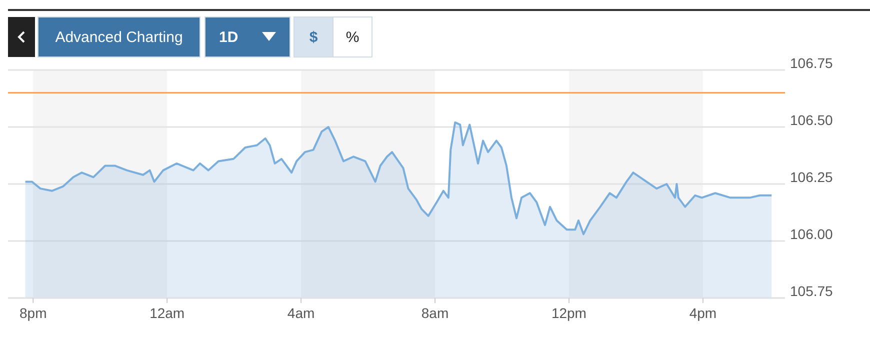 The image size is (870, 343). Describe the element at coordinates (812, 120) in the screenshot. I see `y-tick-label: 106.50` at that location.